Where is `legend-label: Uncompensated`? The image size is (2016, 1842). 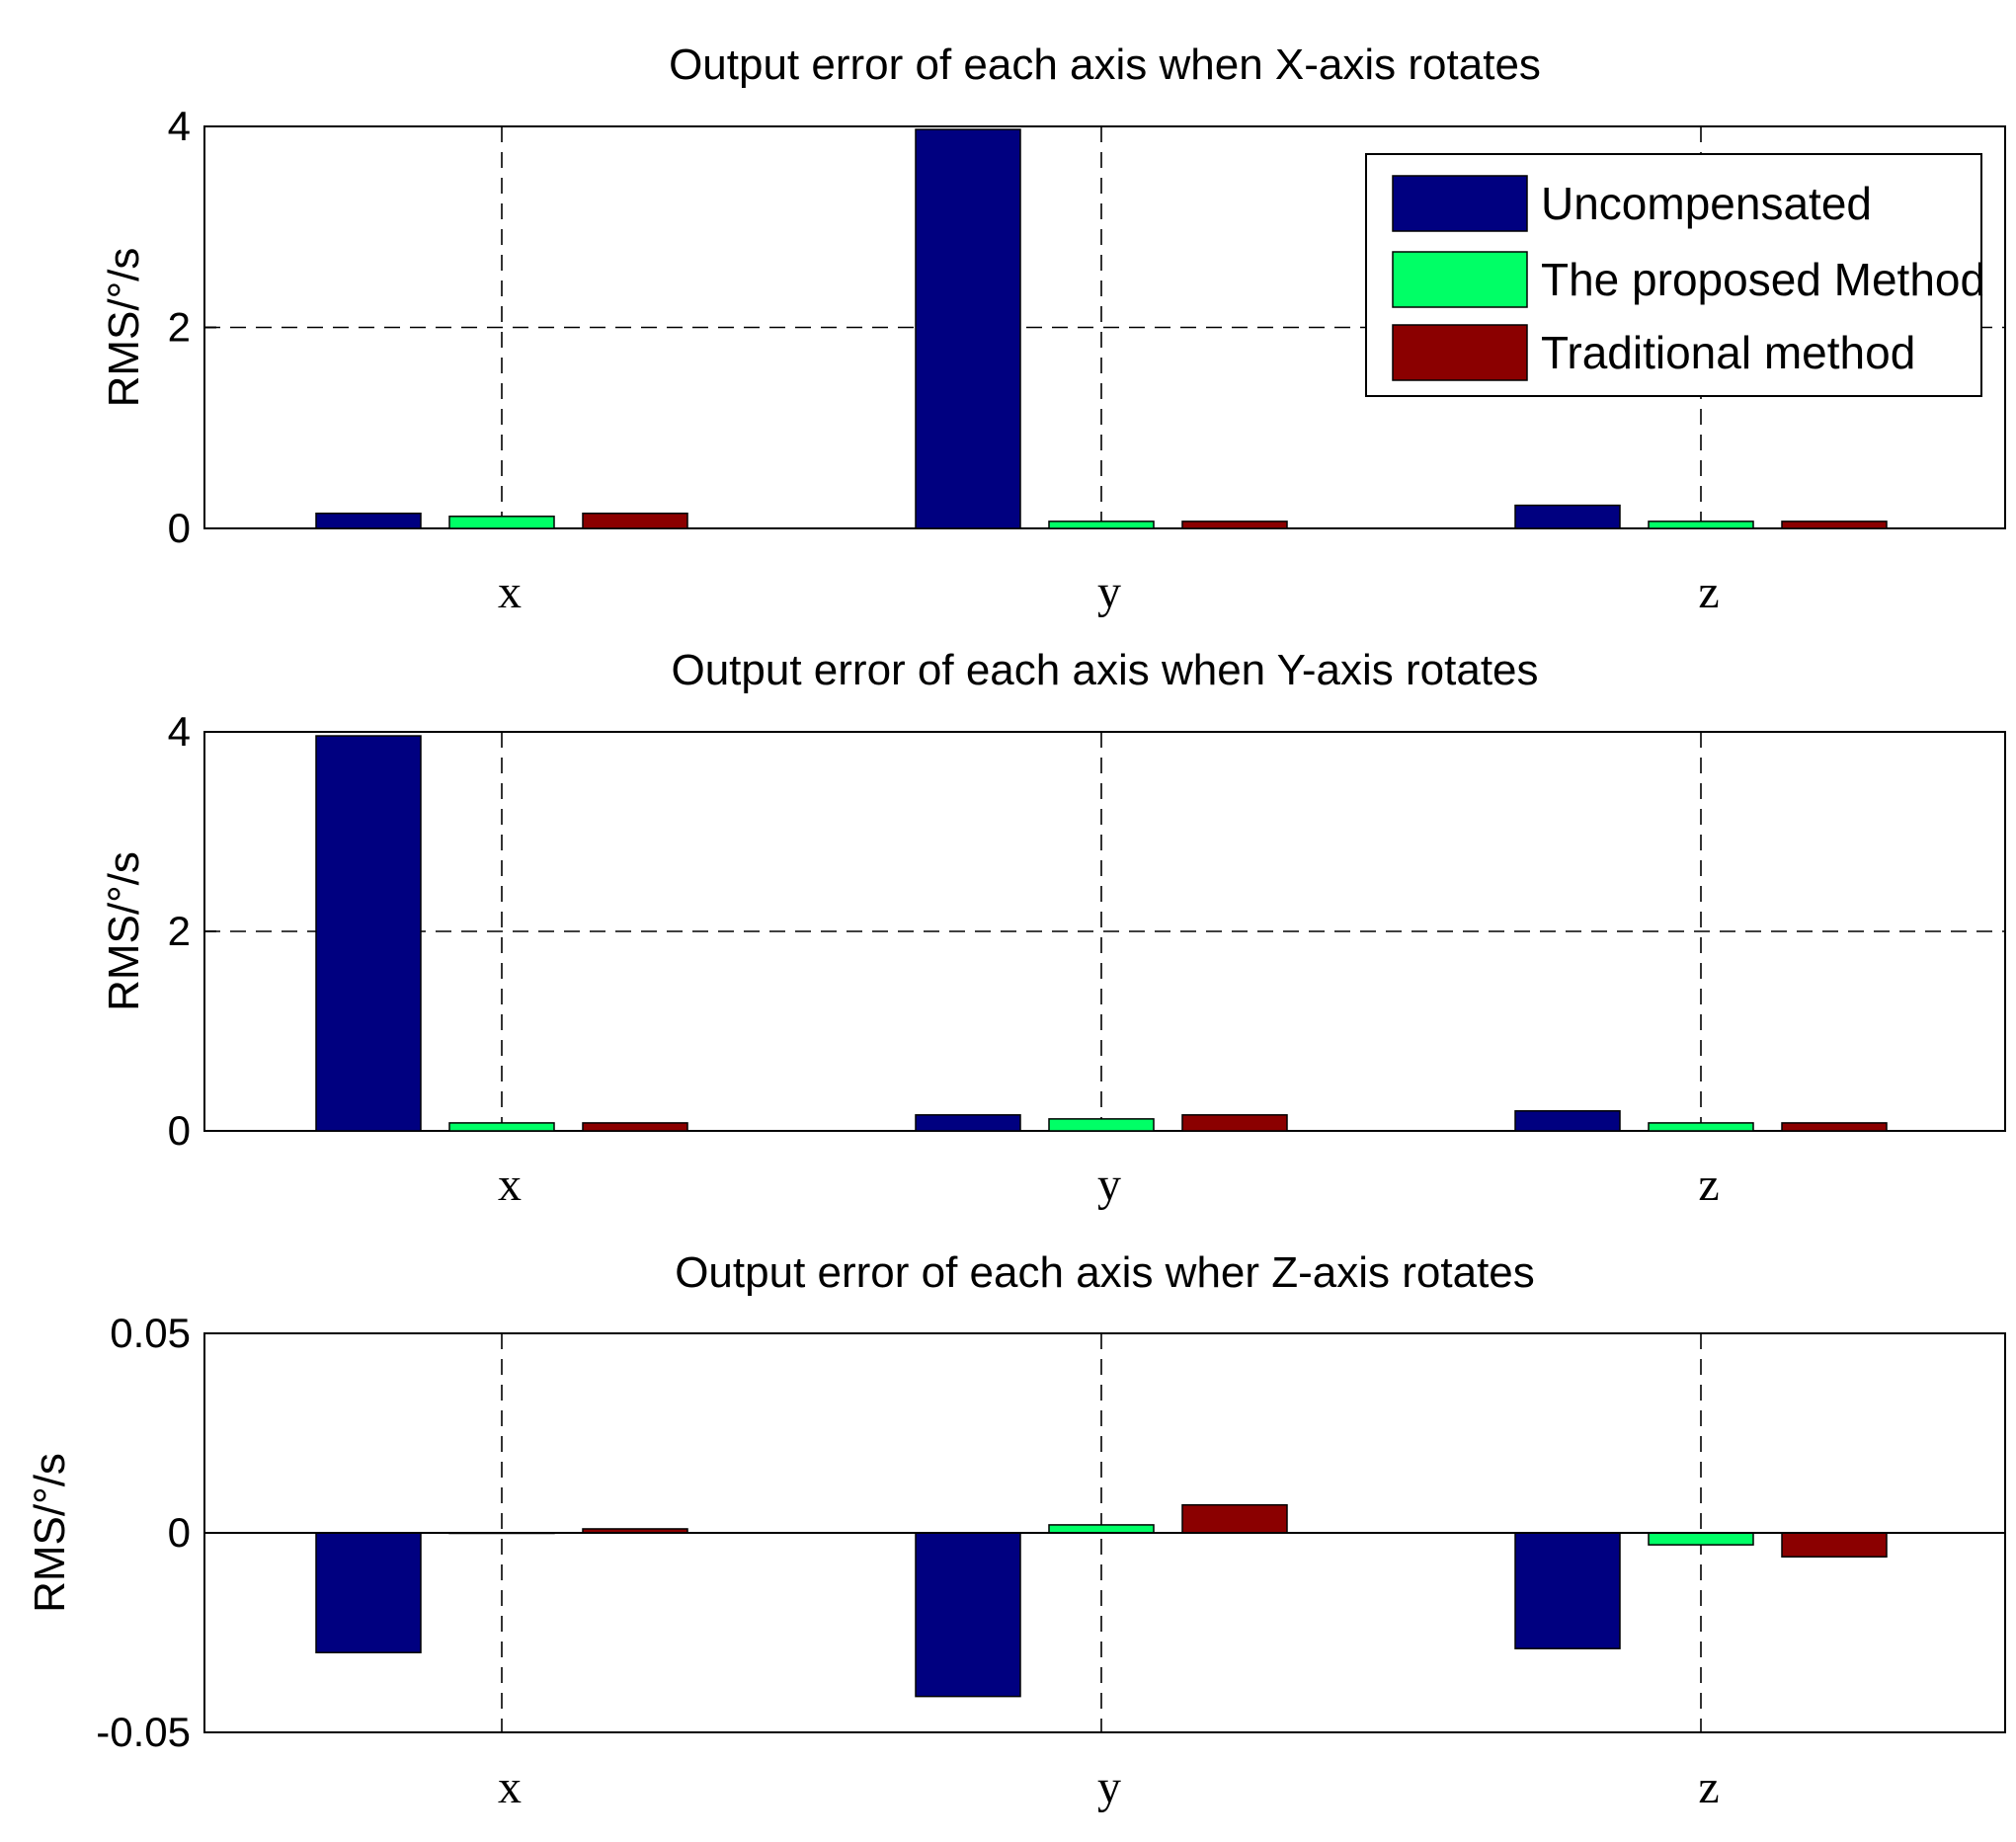 legend-label: Uncompensated is located at coordinates (1706, 203).